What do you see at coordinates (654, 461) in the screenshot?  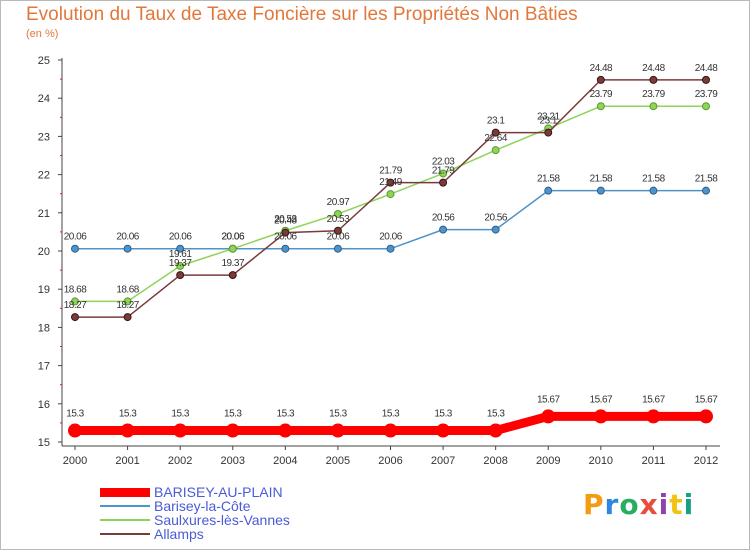 I see `x-tick-label: 2011` at bounding box center [654, 461].